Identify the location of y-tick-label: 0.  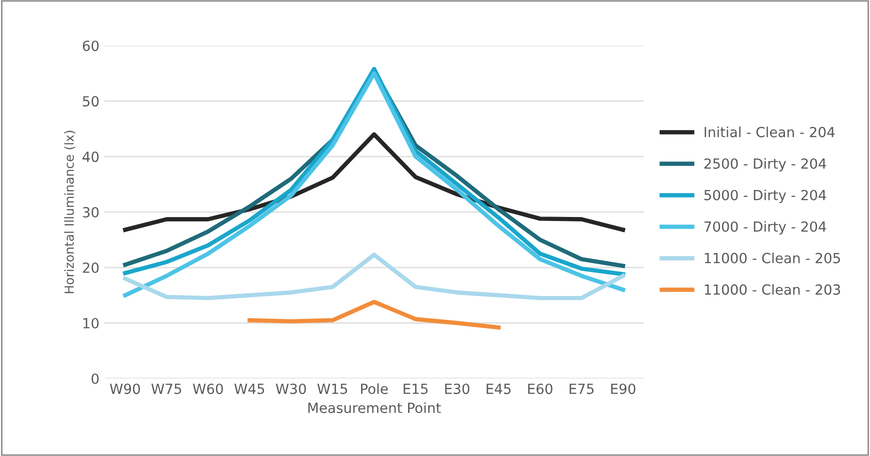
(95, 378).